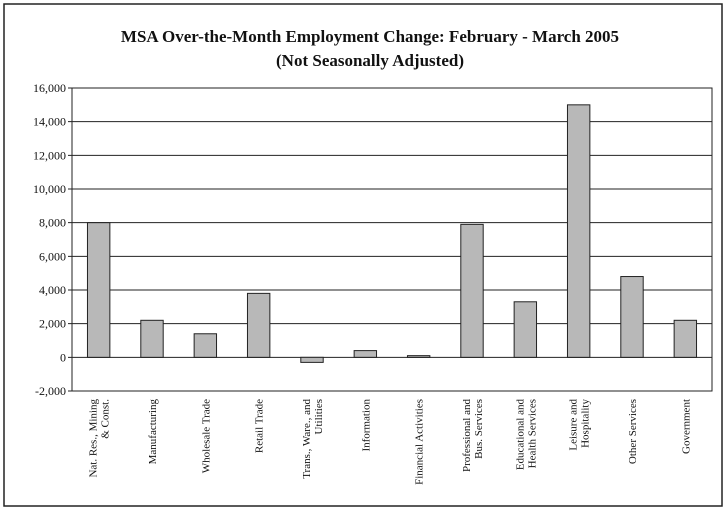  Describe the element at coordinates (526, 435) in the screenshot. I see `x-tick-label: Educational andHealth Services` at that location.